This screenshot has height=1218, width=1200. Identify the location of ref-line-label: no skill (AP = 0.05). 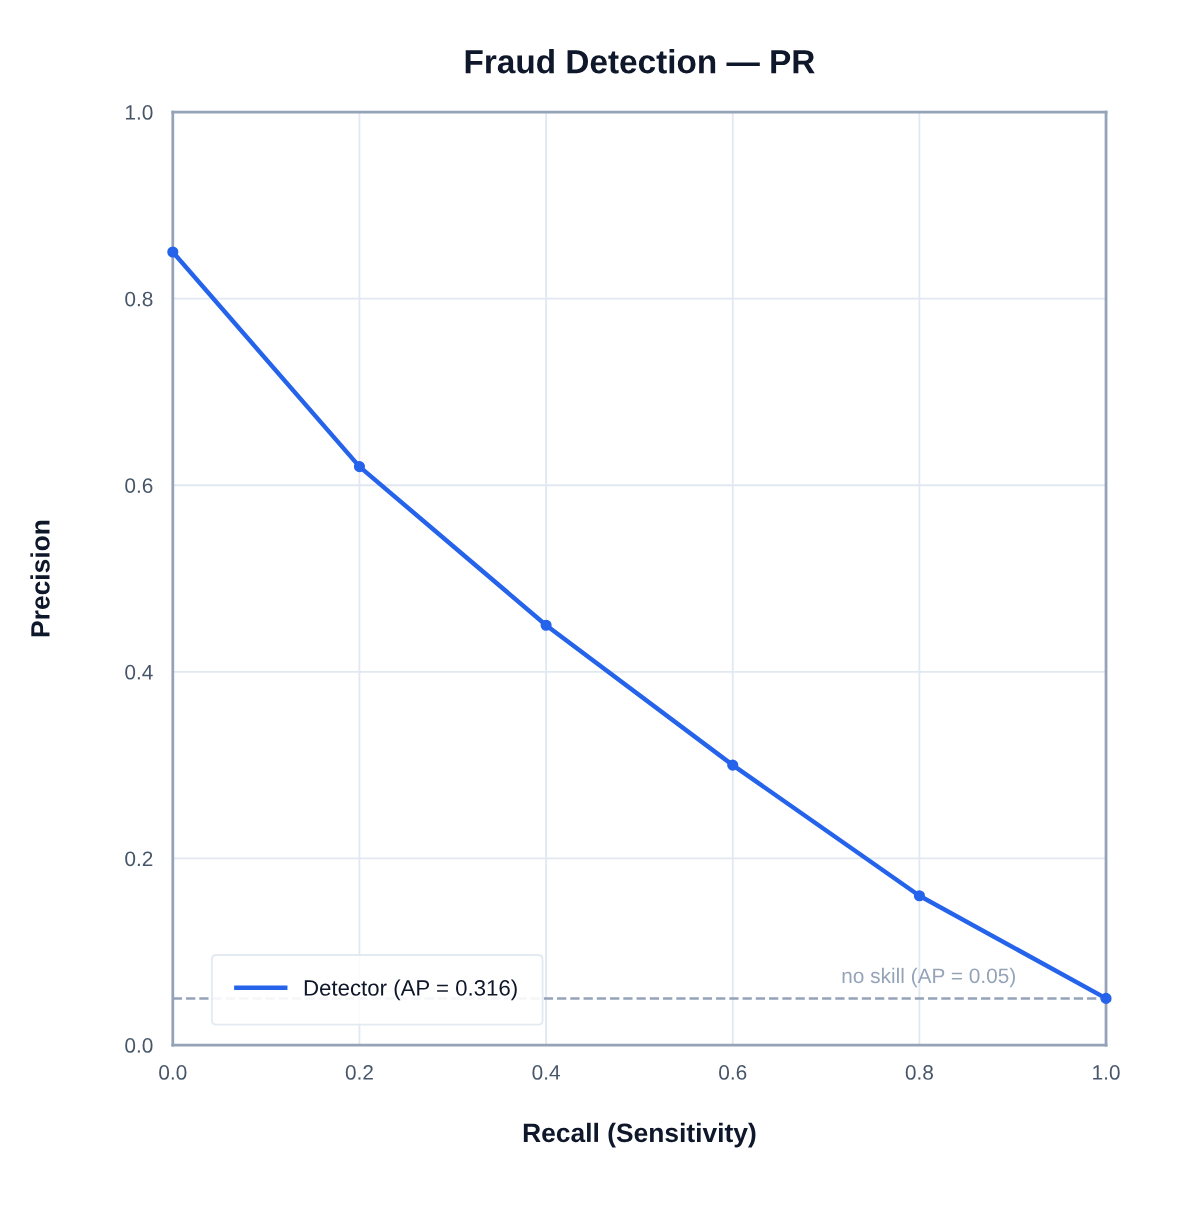
(928, 977).